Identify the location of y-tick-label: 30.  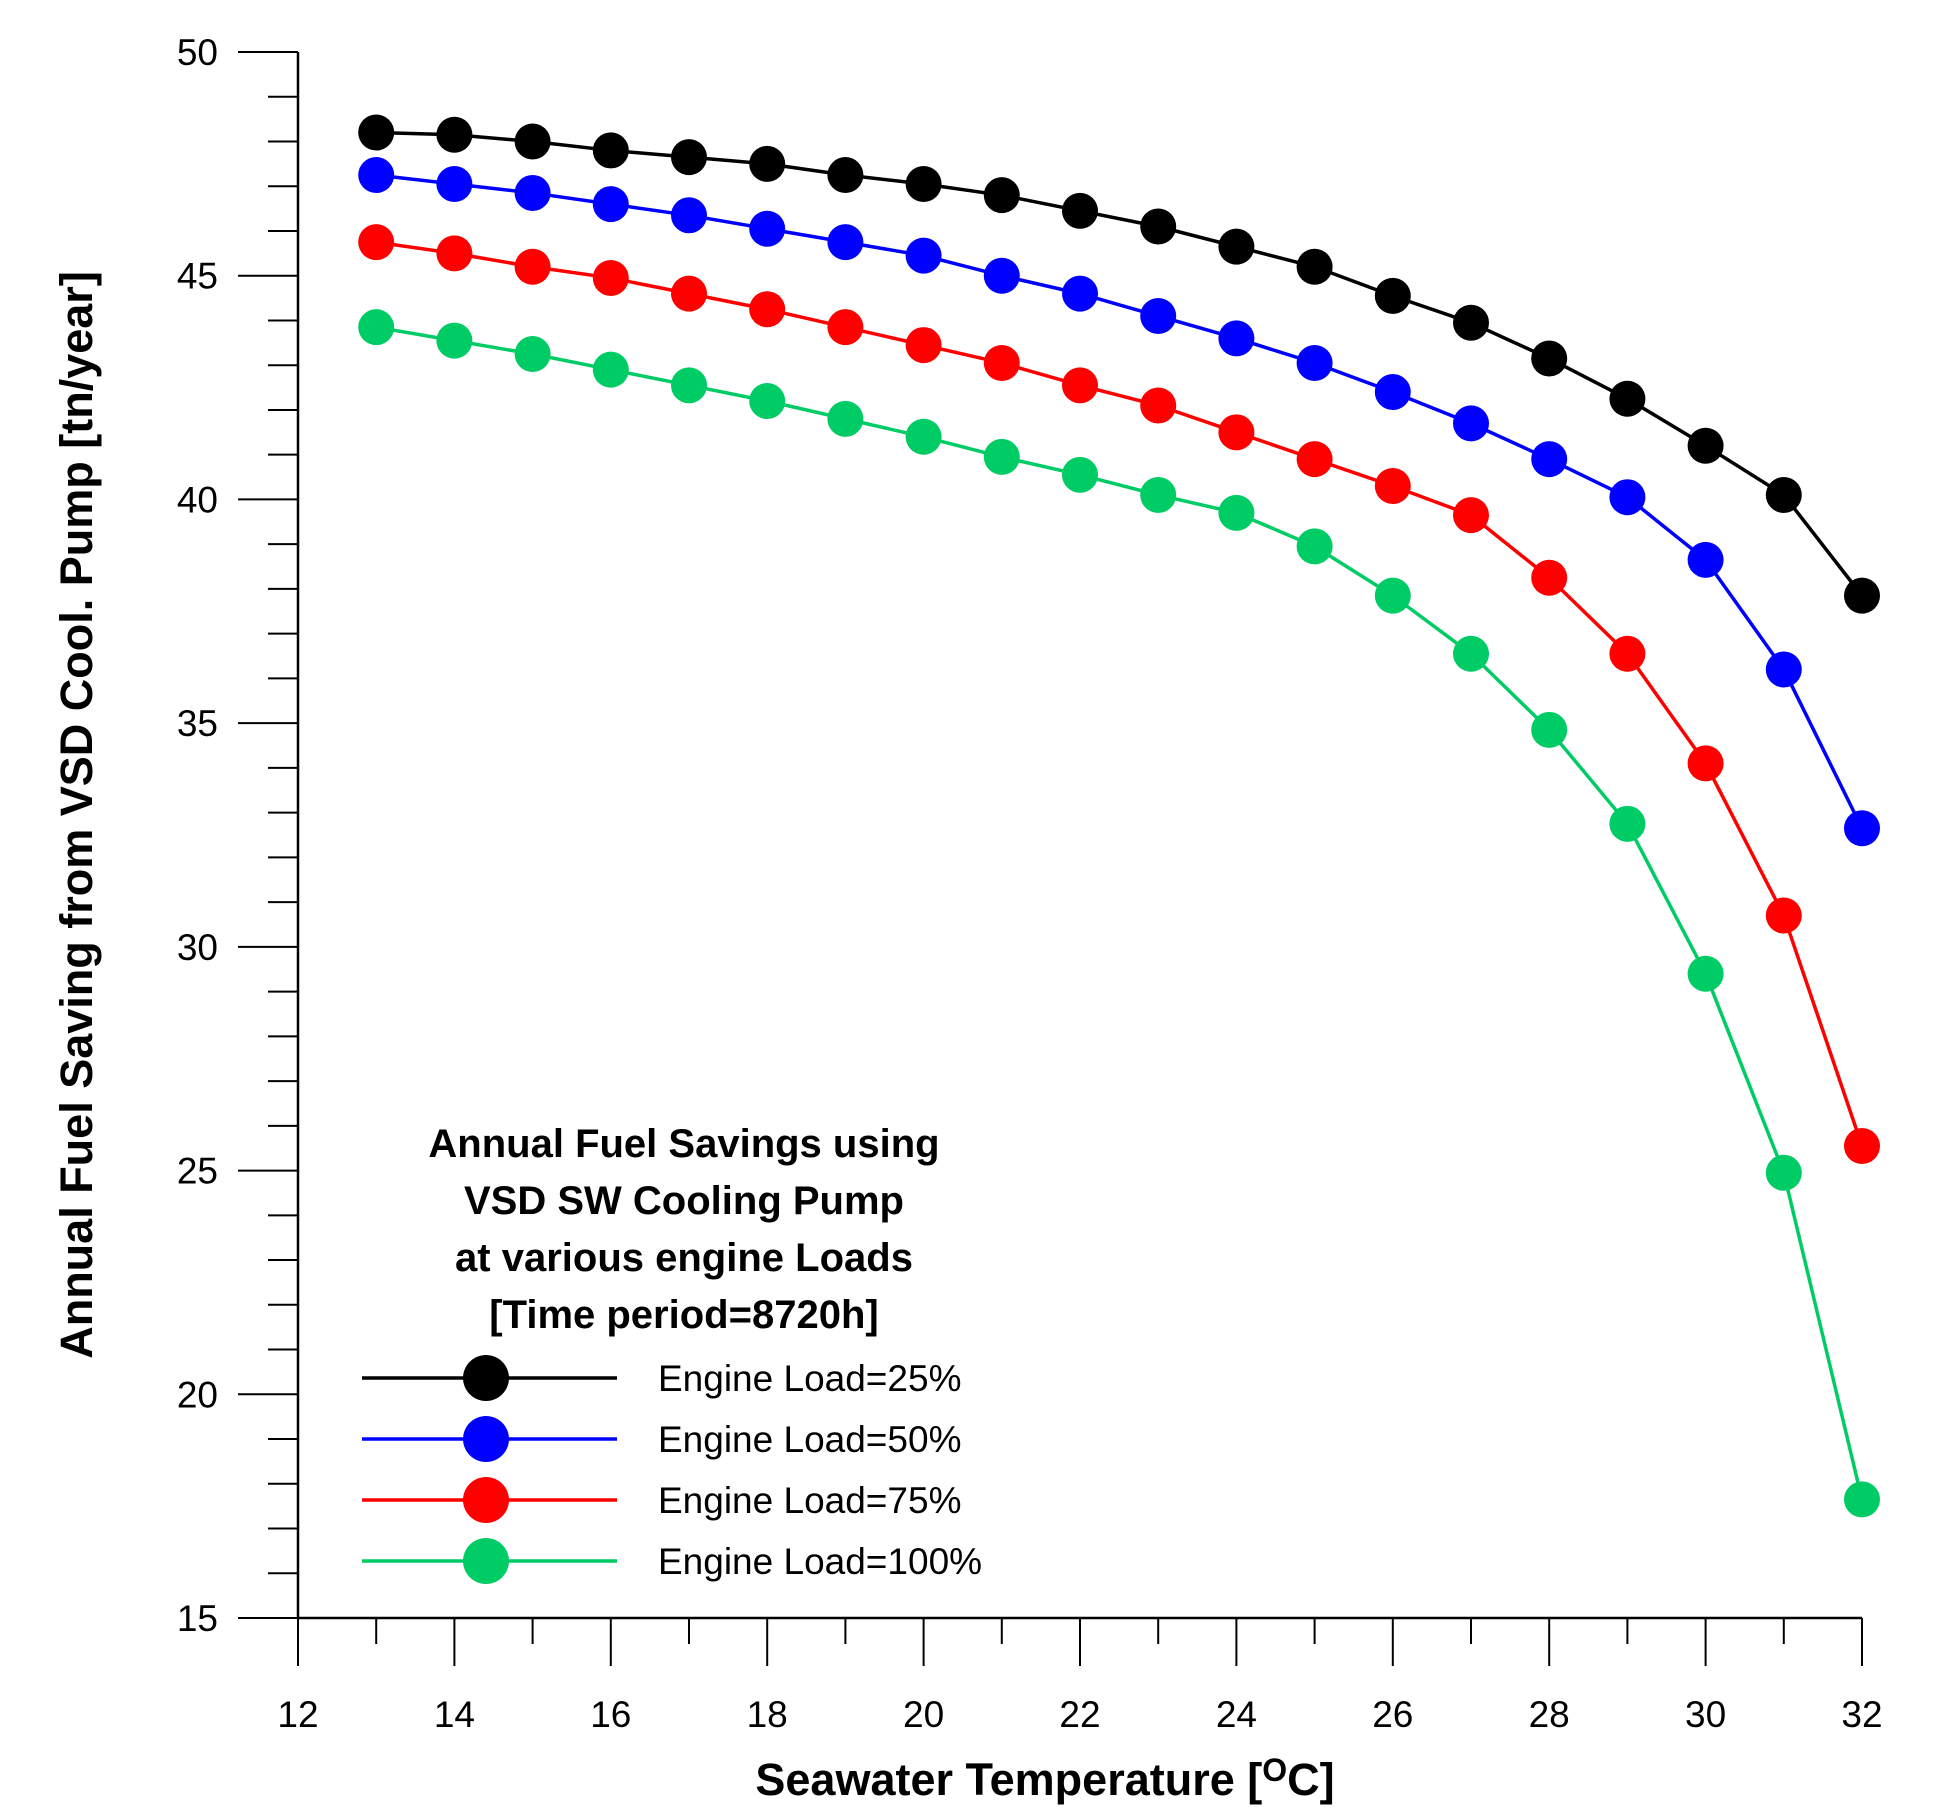
(197, 947).